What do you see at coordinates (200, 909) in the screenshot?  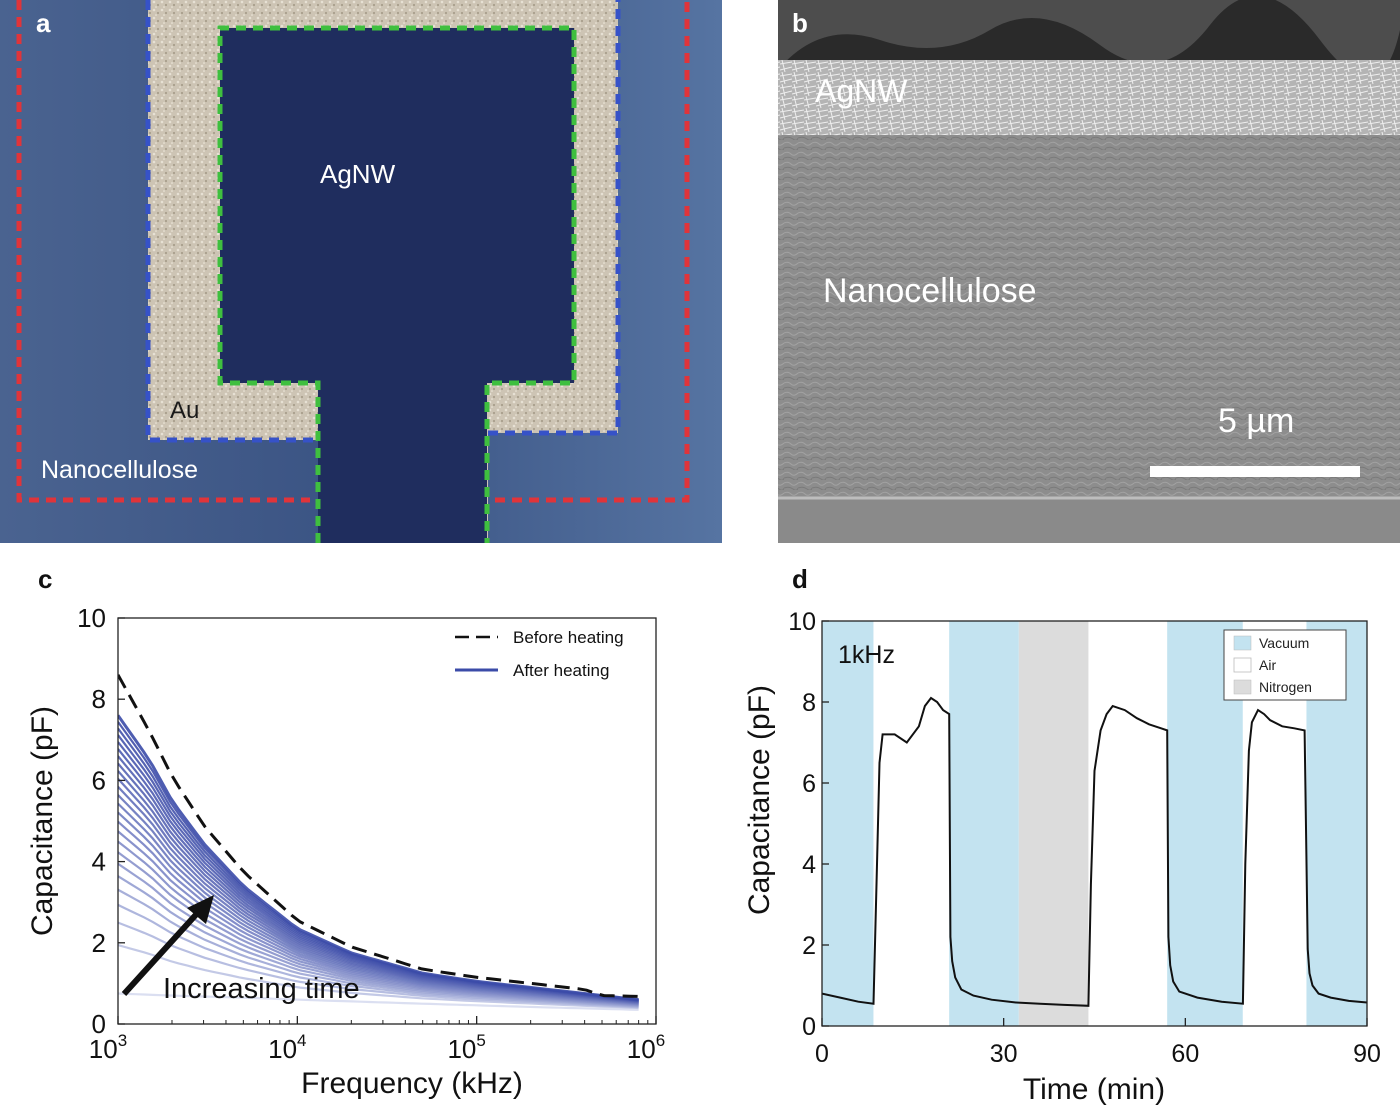 I see `panel-c-time-arrow-head` at bounding box center [200, 909].